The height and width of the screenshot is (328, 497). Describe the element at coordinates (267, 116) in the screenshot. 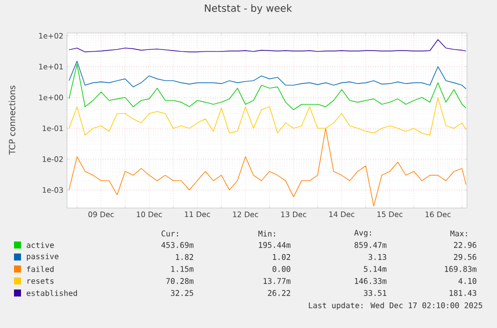

I see `line-series` at that location.